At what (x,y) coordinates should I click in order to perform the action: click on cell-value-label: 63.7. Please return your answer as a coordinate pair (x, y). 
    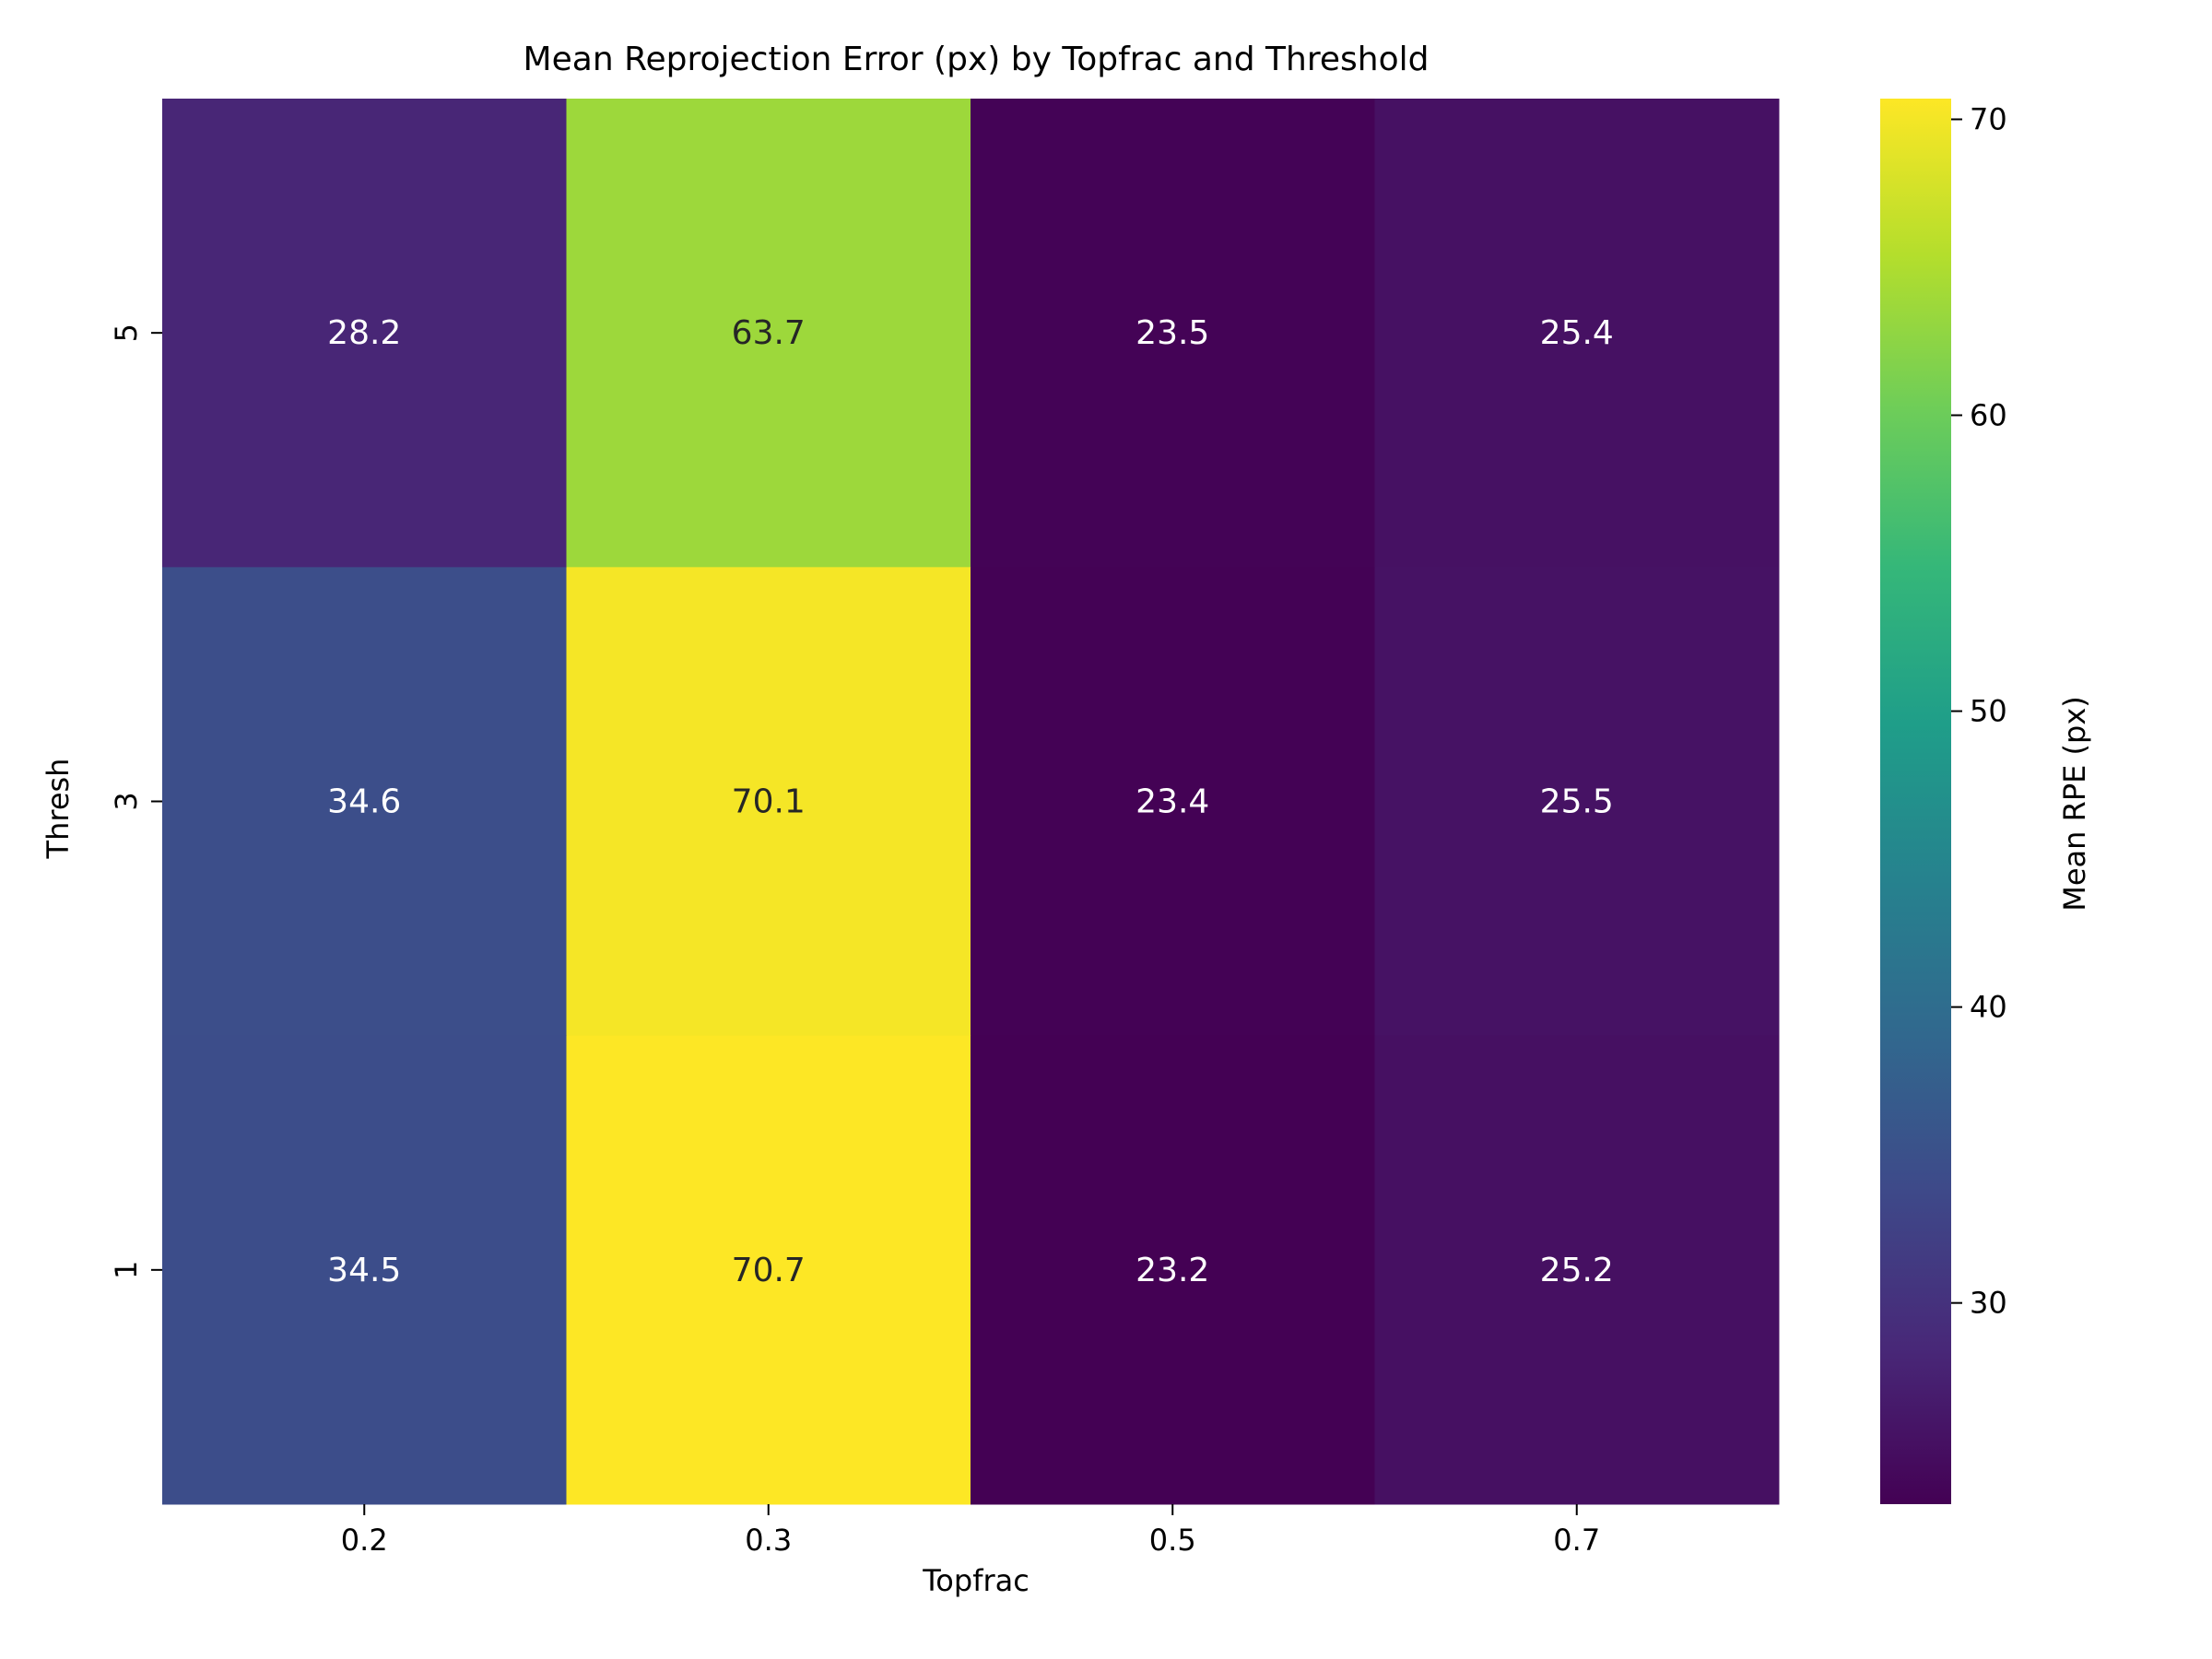
    Looking at the image, I should click on (769, 333).